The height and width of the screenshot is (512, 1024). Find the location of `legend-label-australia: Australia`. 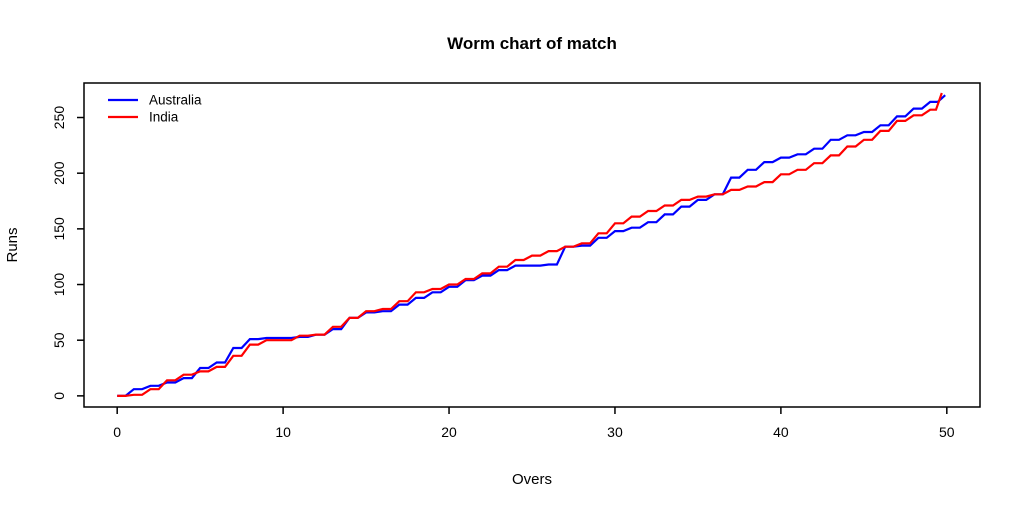

legend-label-australia: Australia is located at coordinates (175, 100).